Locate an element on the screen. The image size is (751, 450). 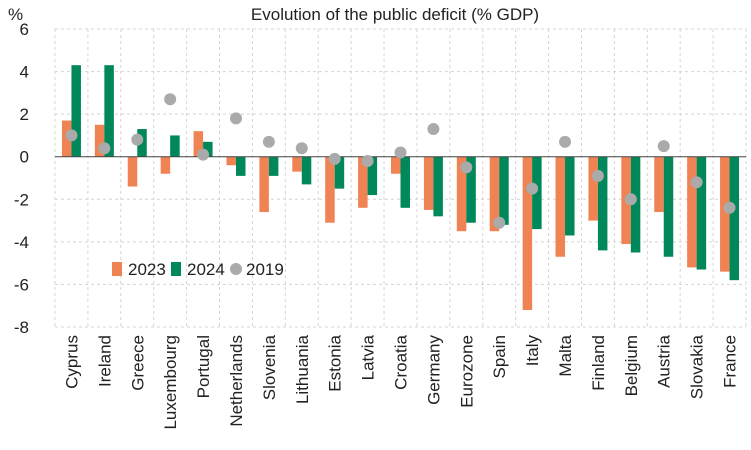
x-category-label: Lithuania is located at coordinates (302, 369).